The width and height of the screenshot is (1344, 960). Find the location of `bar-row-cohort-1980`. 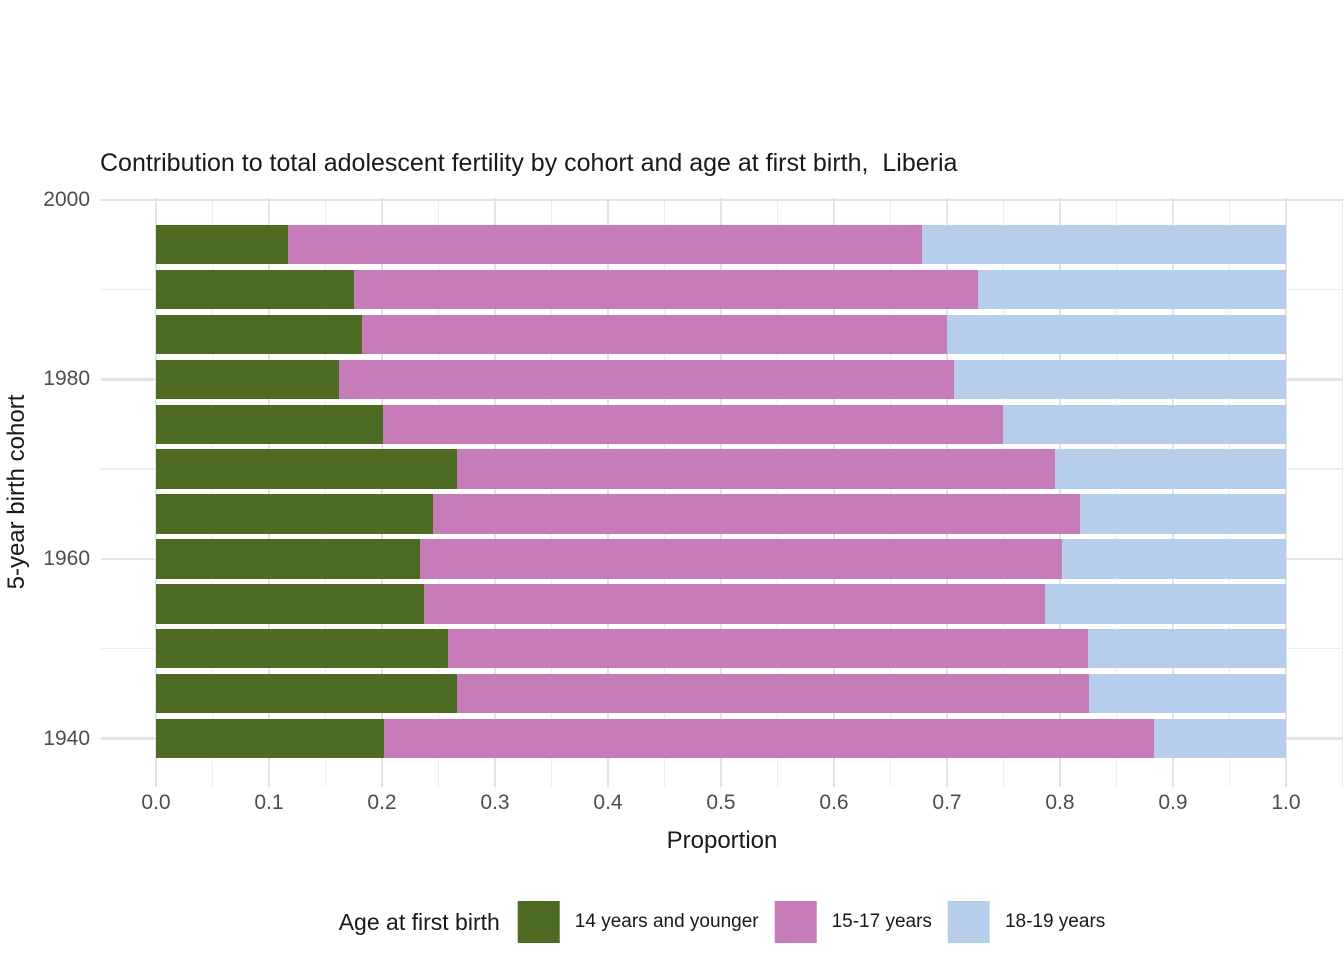

bar-row-cohort-1980 is located at coordinates (721, 379).